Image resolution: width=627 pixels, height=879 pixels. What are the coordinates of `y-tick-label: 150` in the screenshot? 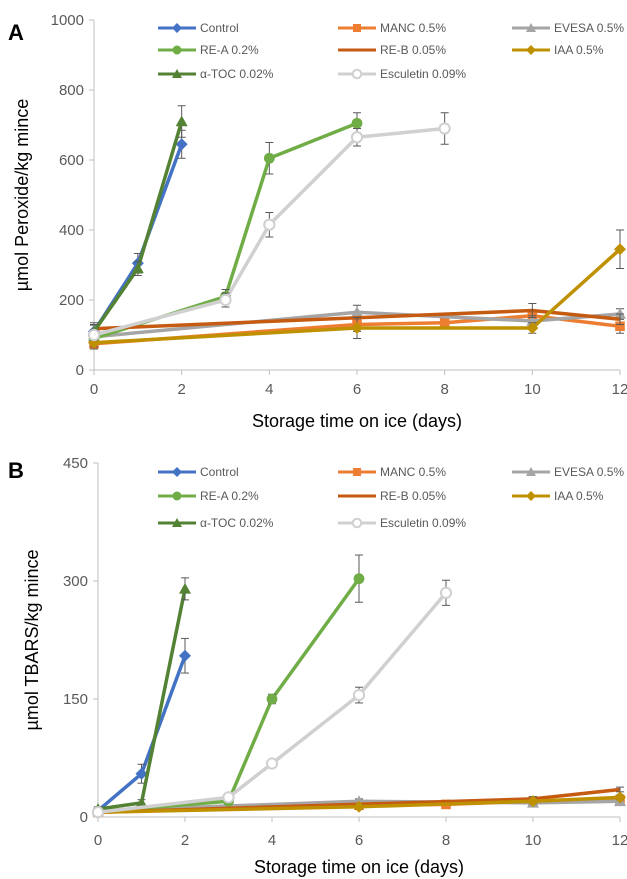 It's located at (75, 699).